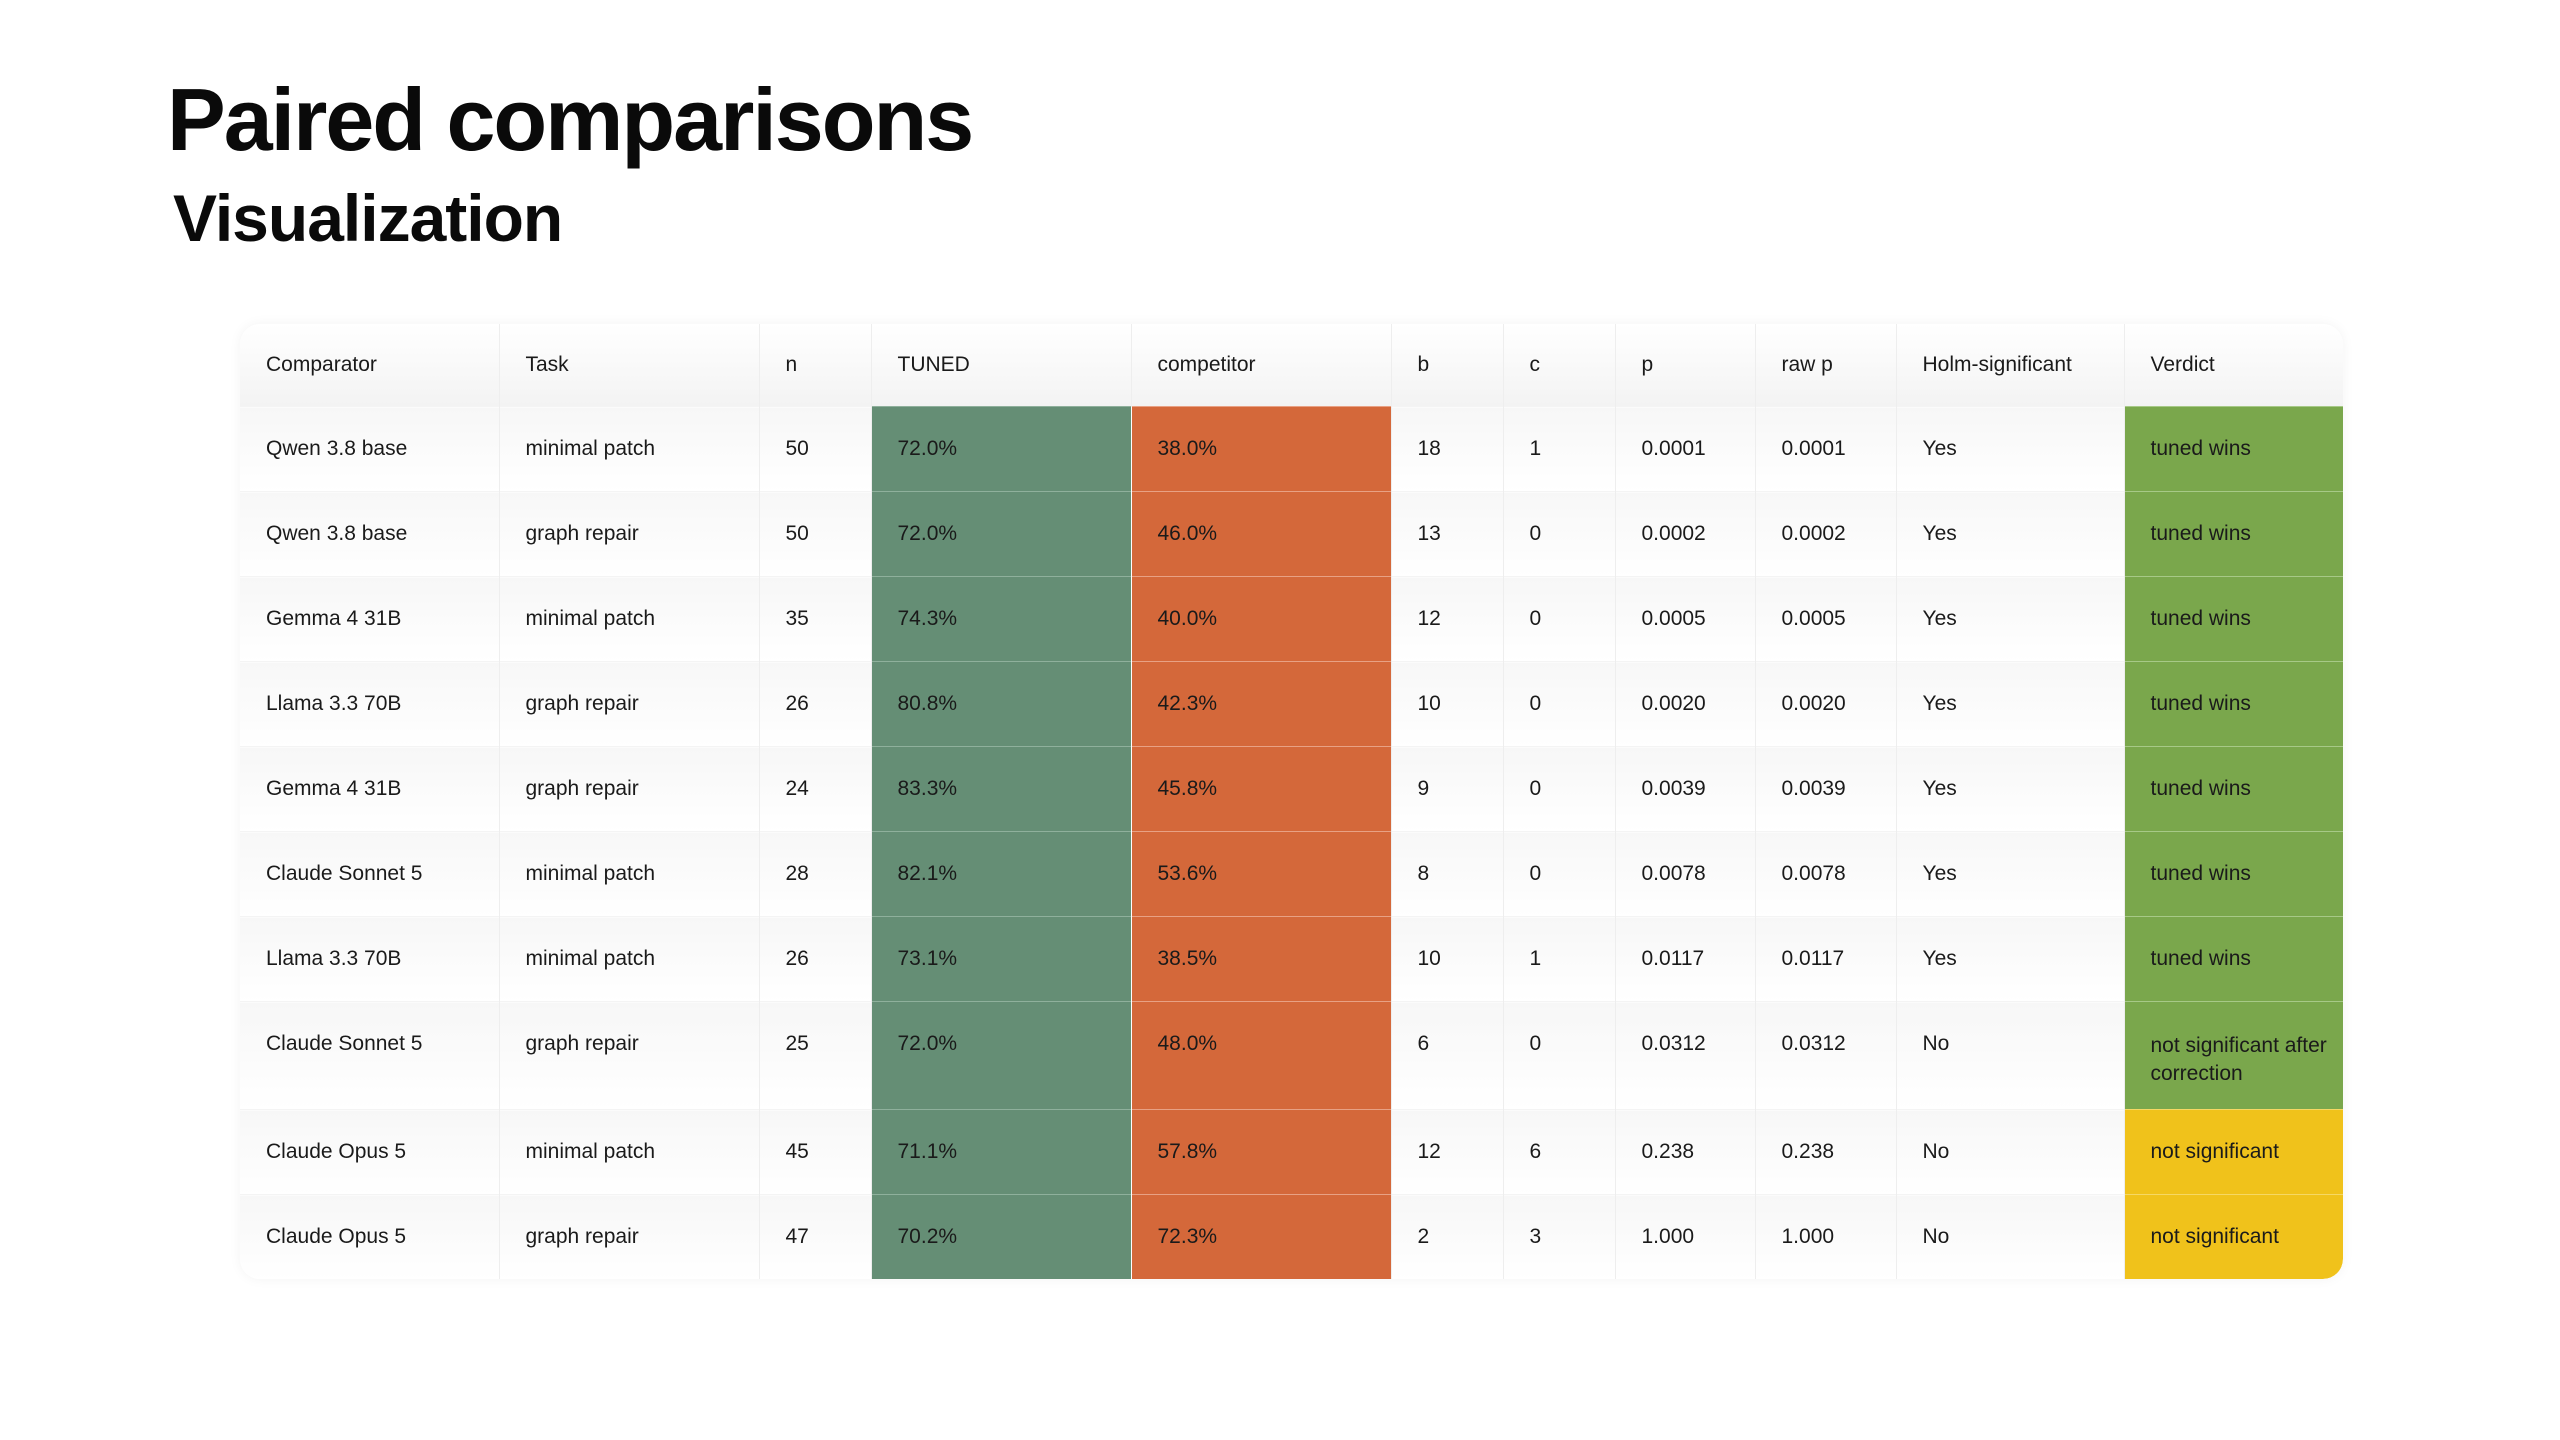 This screenshot has width=2560, height=1440. Describe the element at coordinates (1685, 1152) in the screenshot. I see `cell-p: 0.238` at that location.